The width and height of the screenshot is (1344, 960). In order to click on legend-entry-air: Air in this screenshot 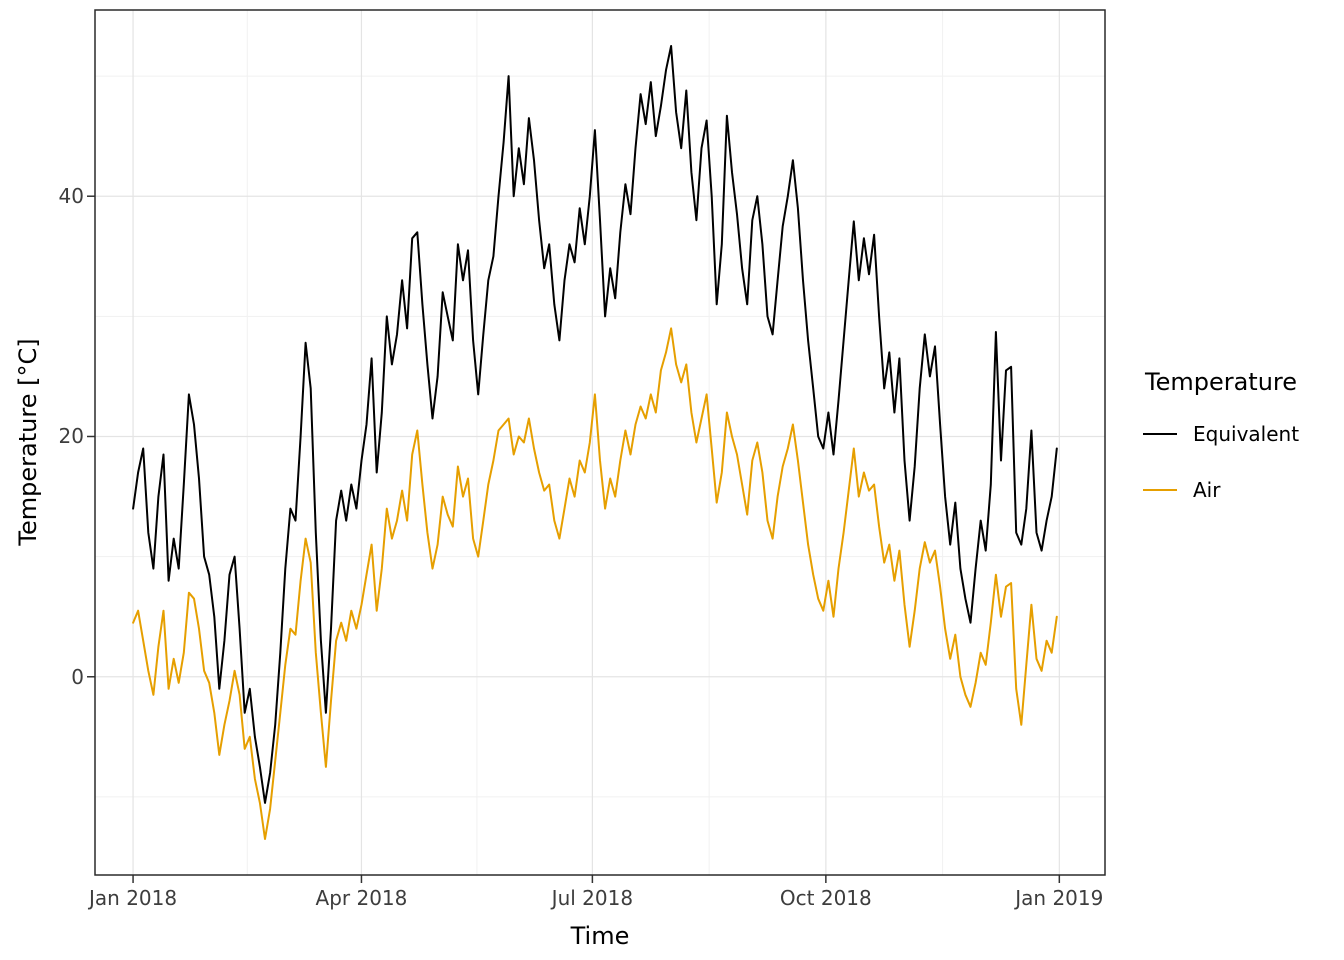, I will do `click(1221, 490)`.